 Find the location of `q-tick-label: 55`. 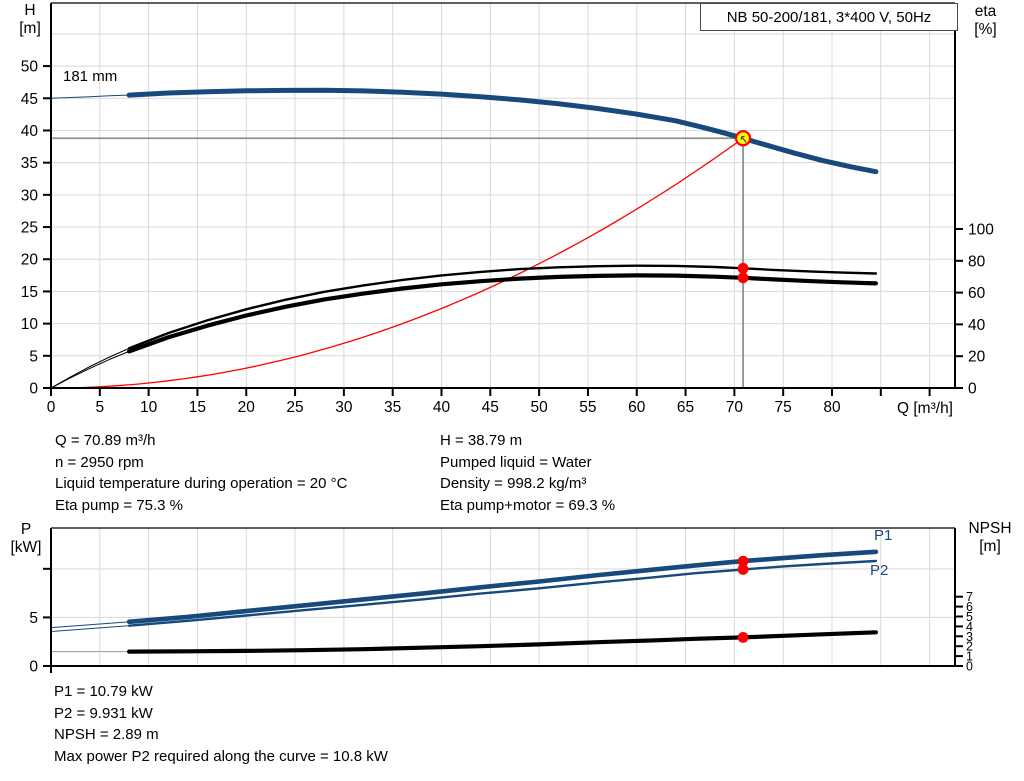

q-tick-label: 55 is located at coordinates (587, 407).